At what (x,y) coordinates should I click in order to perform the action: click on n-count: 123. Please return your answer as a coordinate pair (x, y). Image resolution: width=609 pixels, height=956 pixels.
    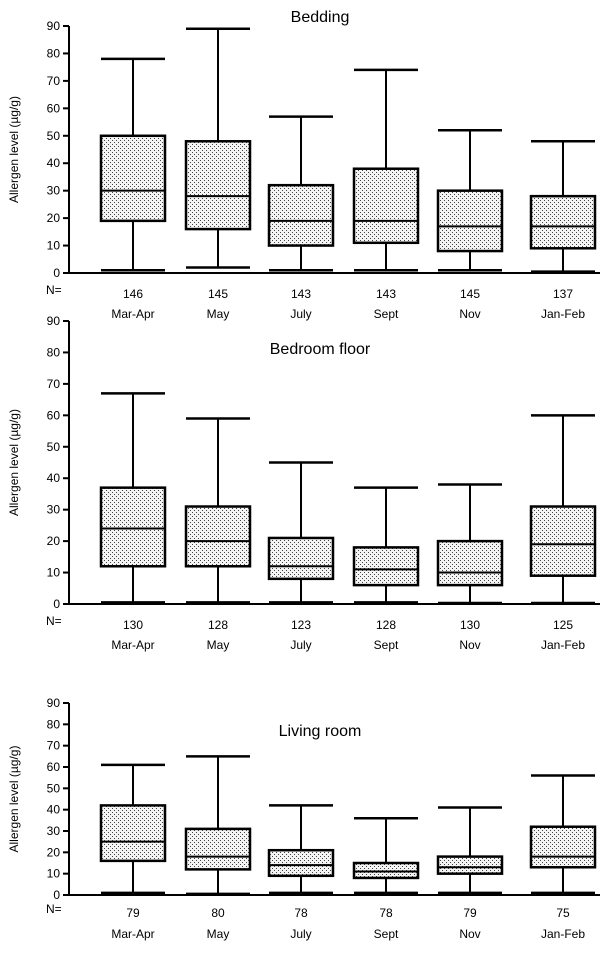
    Looking at the image, I should click on (301, 625).